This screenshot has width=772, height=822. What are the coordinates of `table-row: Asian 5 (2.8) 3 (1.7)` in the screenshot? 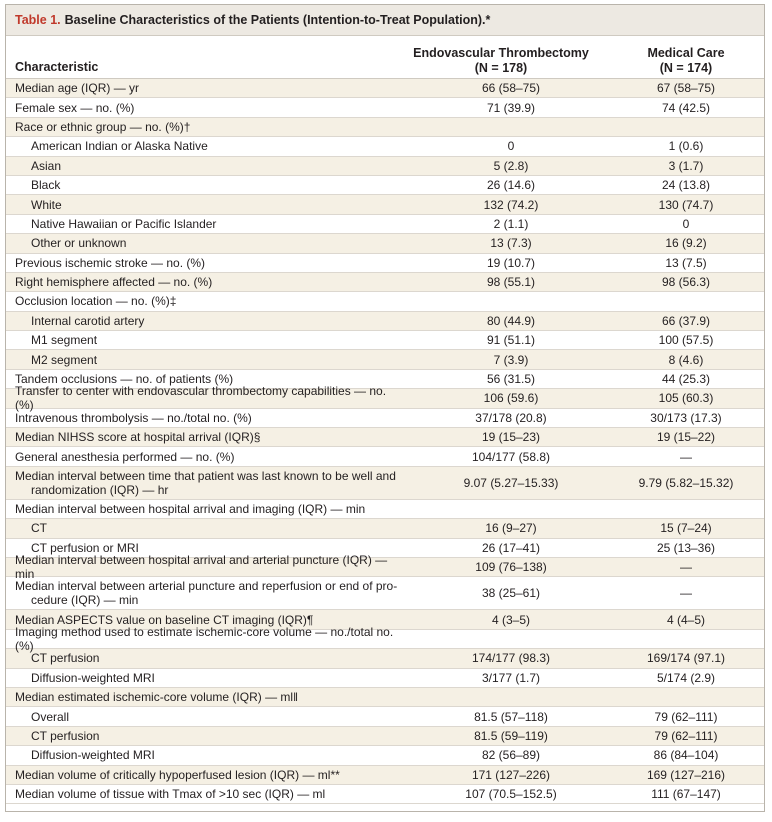 It's located at (385, 166).